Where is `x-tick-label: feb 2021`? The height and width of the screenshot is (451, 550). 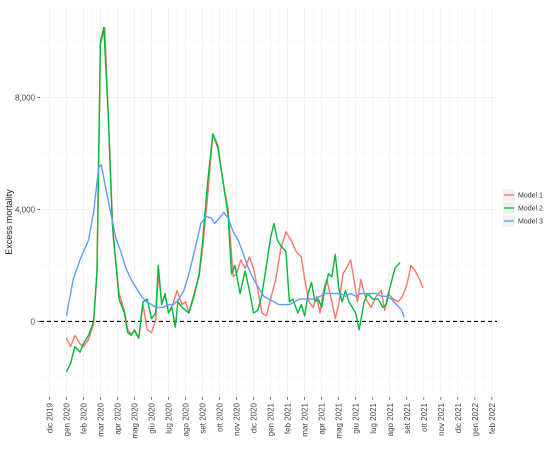
x-tick-label: feb 2021 is located at coordinates (288, 418).